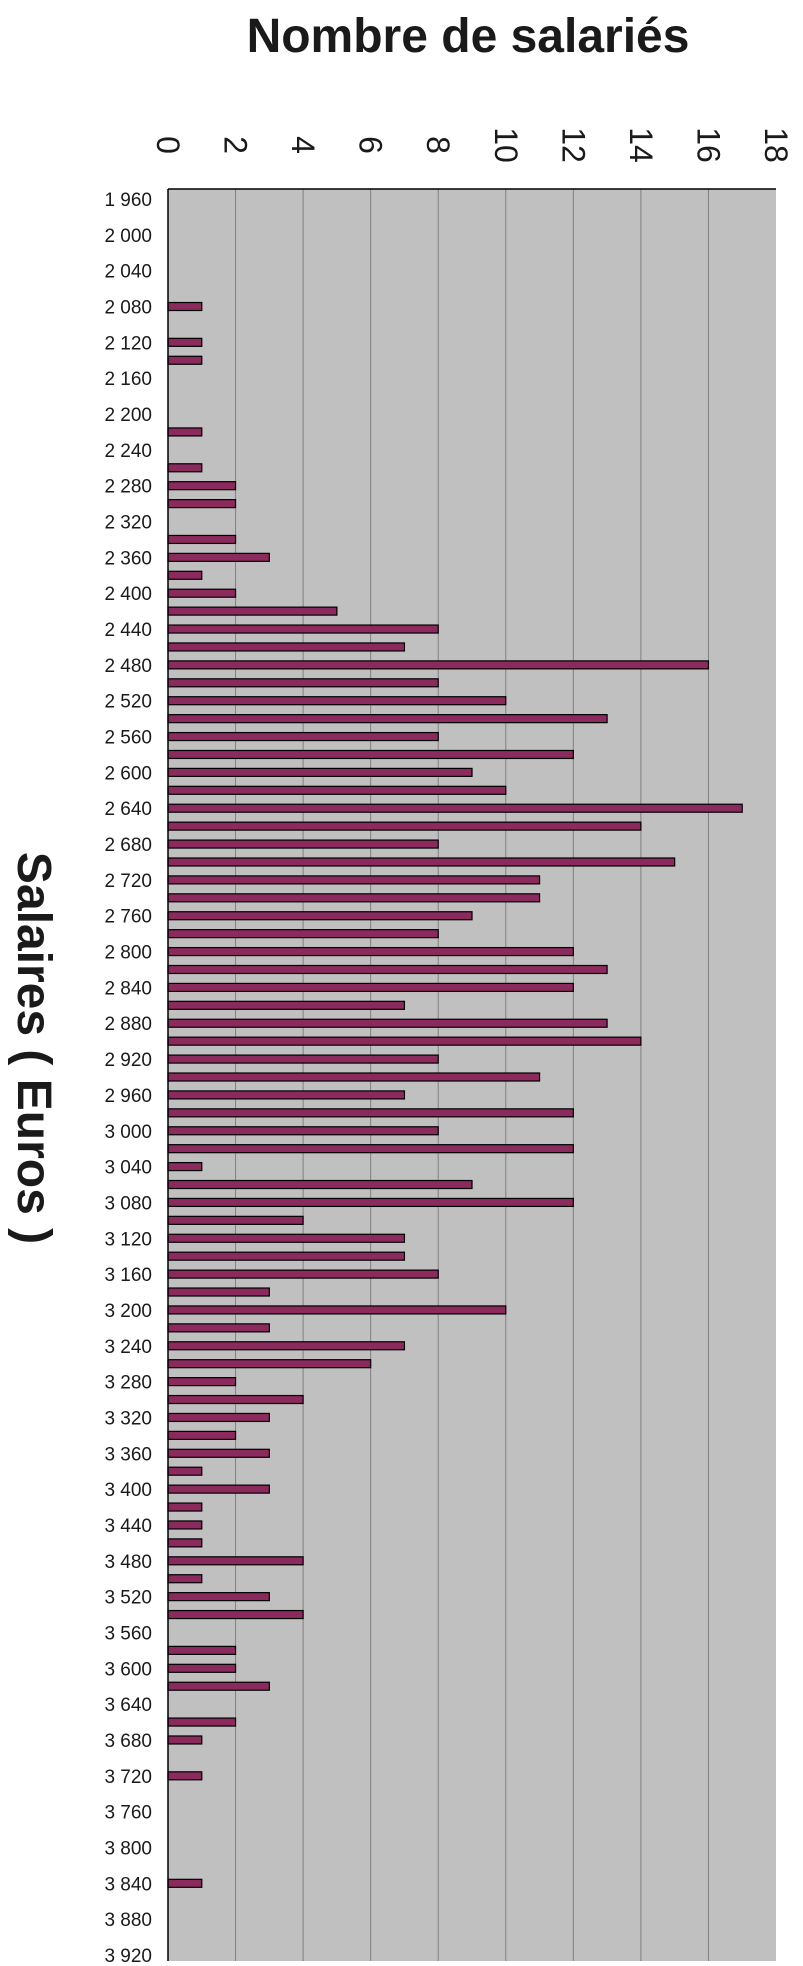  I want to click on y-axis-label: Salaires ( Euros ), so click(33, 1048).